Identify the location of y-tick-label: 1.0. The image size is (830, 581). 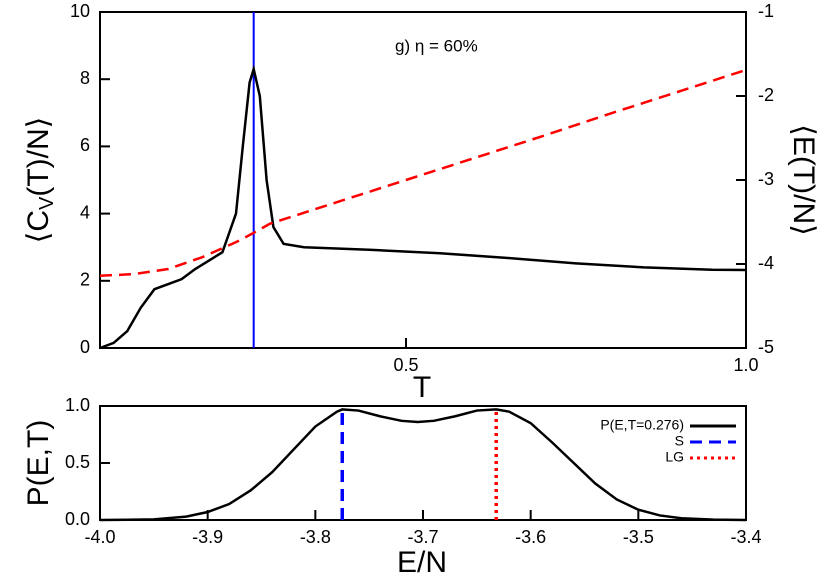
(77, 405).